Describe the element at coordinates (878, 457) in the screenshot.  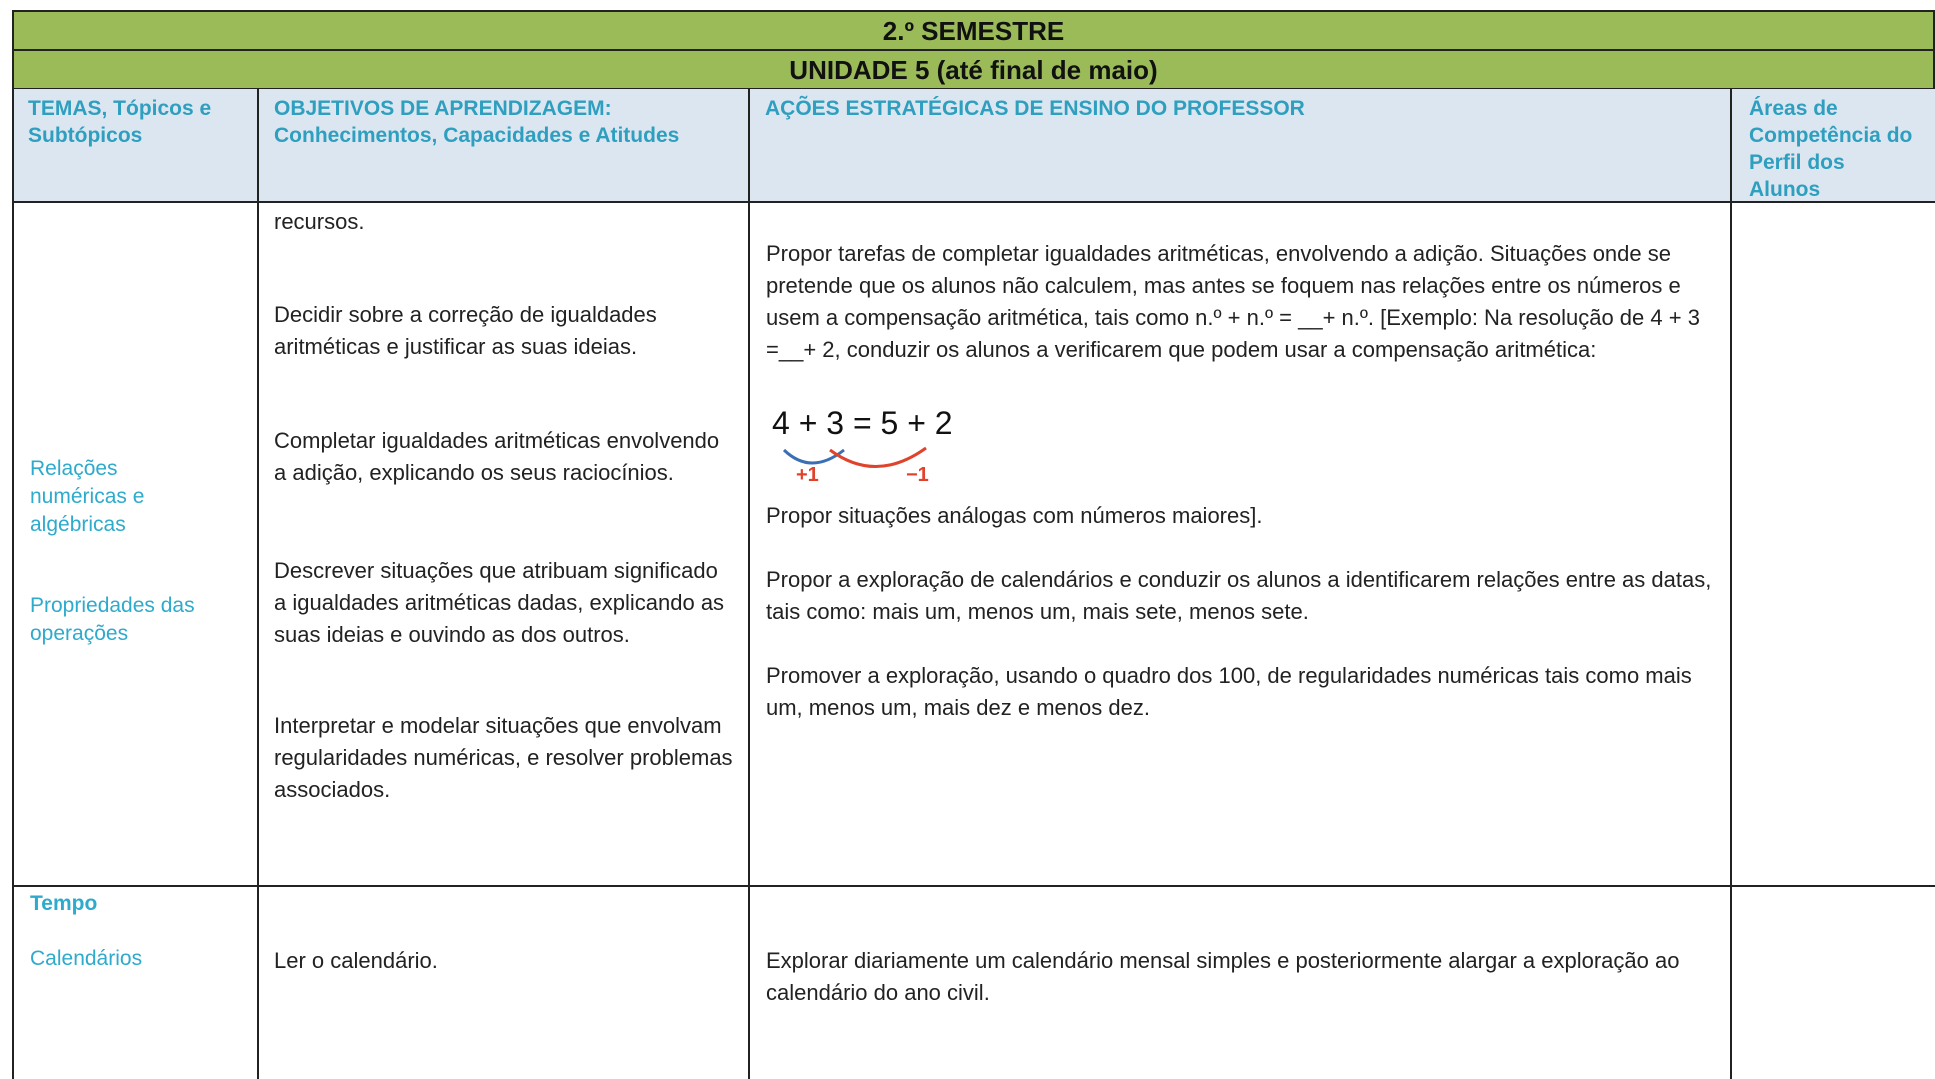
I see `arrow` at that location.